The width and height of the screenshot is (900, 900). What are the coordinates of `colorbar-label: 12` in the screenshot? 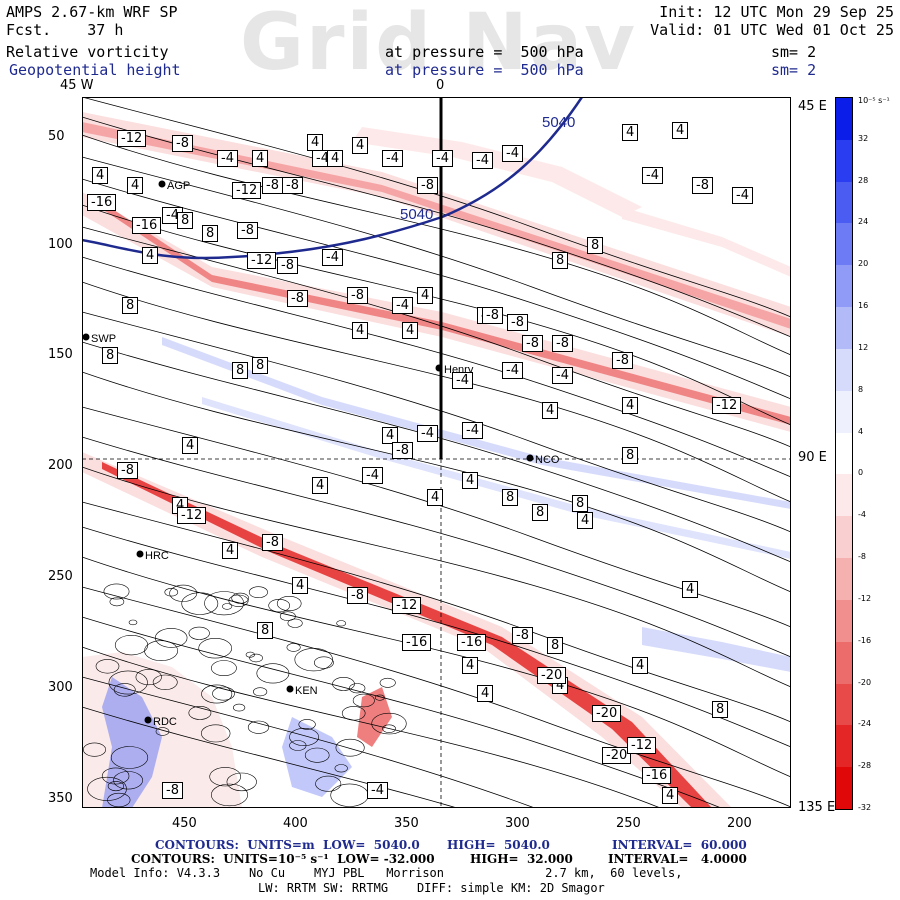 It's located at (863, 347).